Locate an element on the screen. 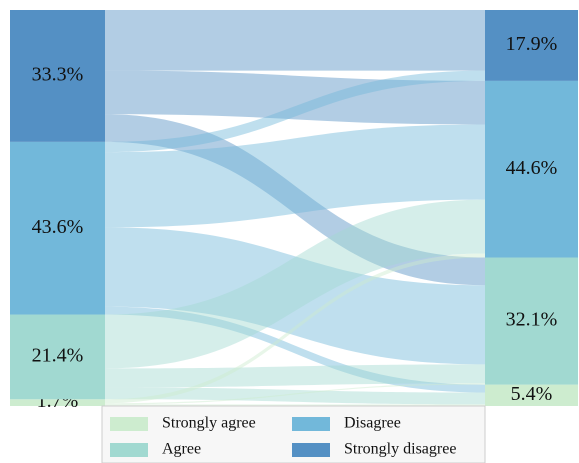  node-label: 32.1% is located at coordinates (532, 320).